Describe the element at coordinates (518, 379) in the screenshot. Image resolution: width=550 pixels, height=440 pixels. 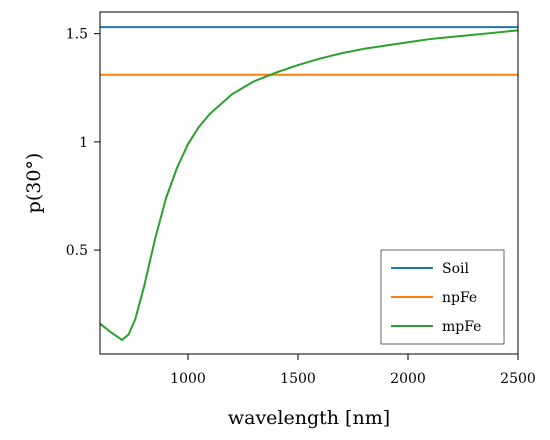
I see `x-tick-label: 2500` at that location.